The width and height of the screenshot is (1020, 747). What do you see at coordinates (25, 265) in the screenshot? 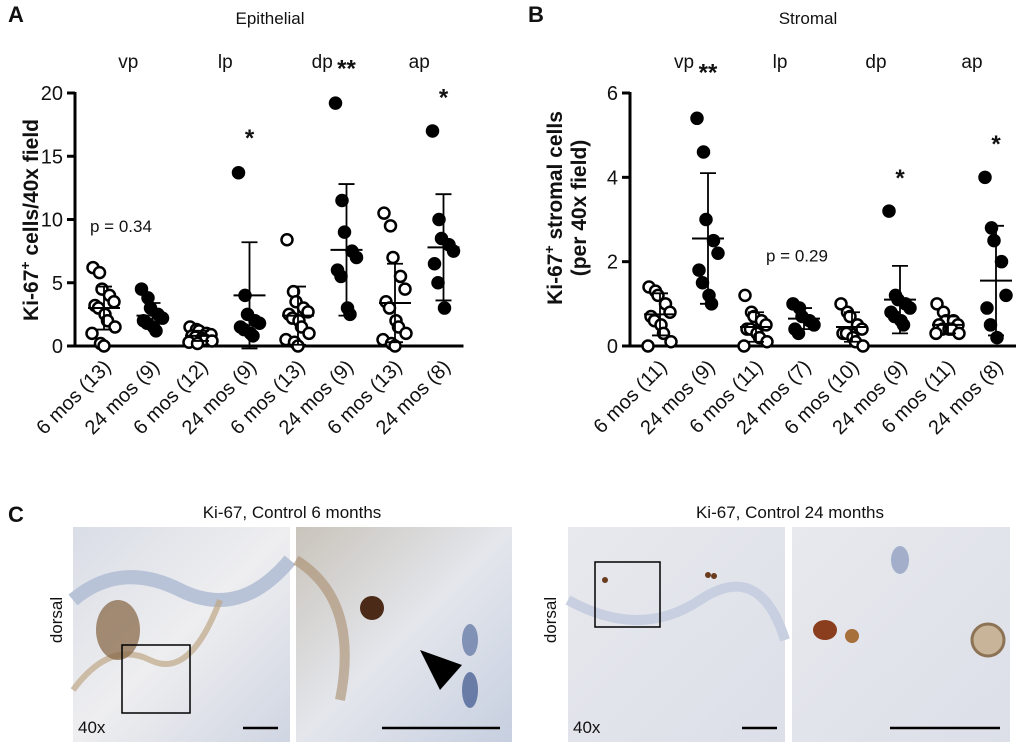
I see `y-axis-label-part: +` at bounding box center [25, 265].